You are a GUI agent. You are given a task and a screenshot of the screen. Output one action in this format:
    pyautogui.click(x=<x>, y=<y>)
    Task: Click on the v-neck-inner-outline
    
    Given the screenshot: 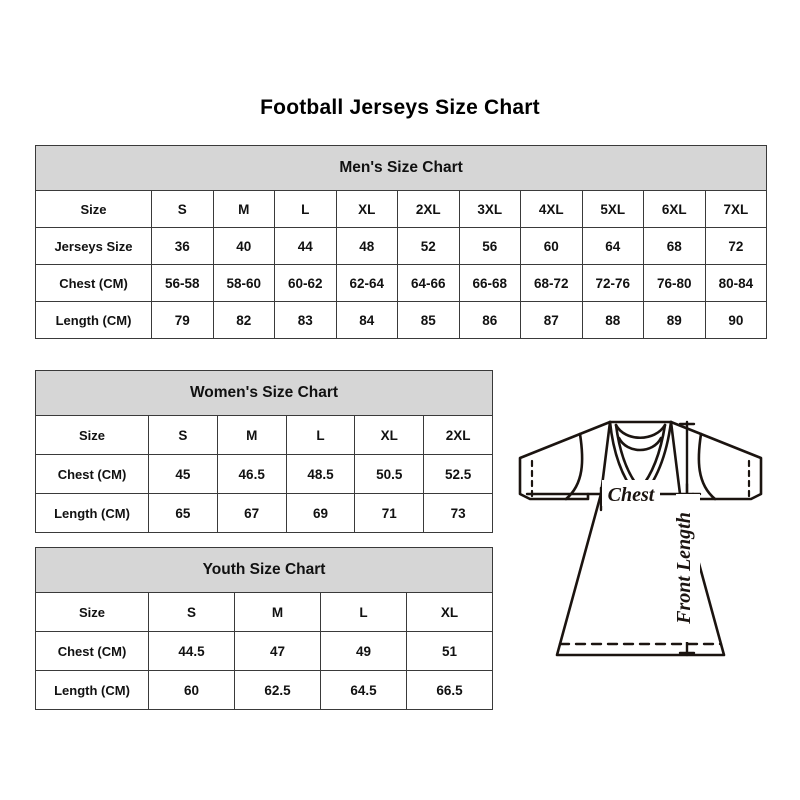 What is the action you would take?
    pyautogui.click(x=640, y=457)
    